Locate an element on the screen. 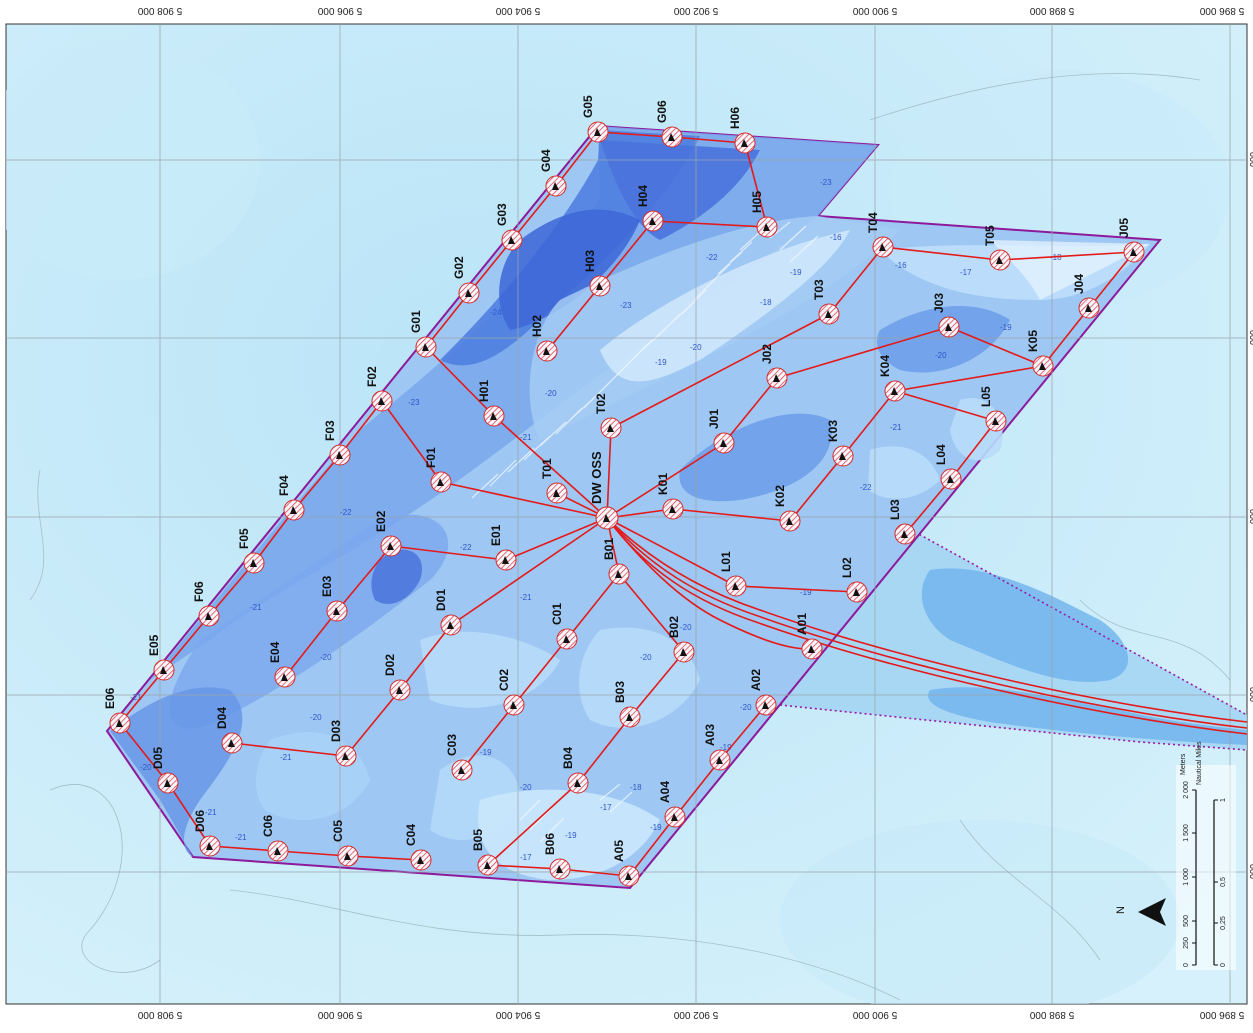 Image resolution: width=1253 pixels, height=1033 pixels. turbine-label: G03 is located at coordinates (502, 214).